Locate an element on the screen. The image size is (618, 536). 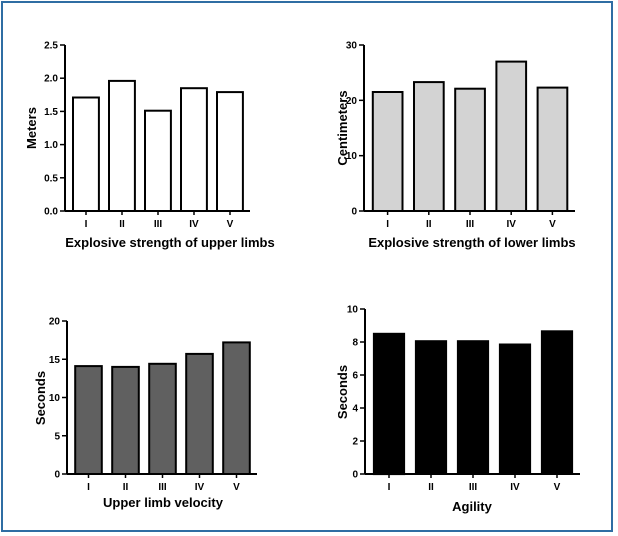
y-tick-label: 2.5 is located at coordinates (51, 46).